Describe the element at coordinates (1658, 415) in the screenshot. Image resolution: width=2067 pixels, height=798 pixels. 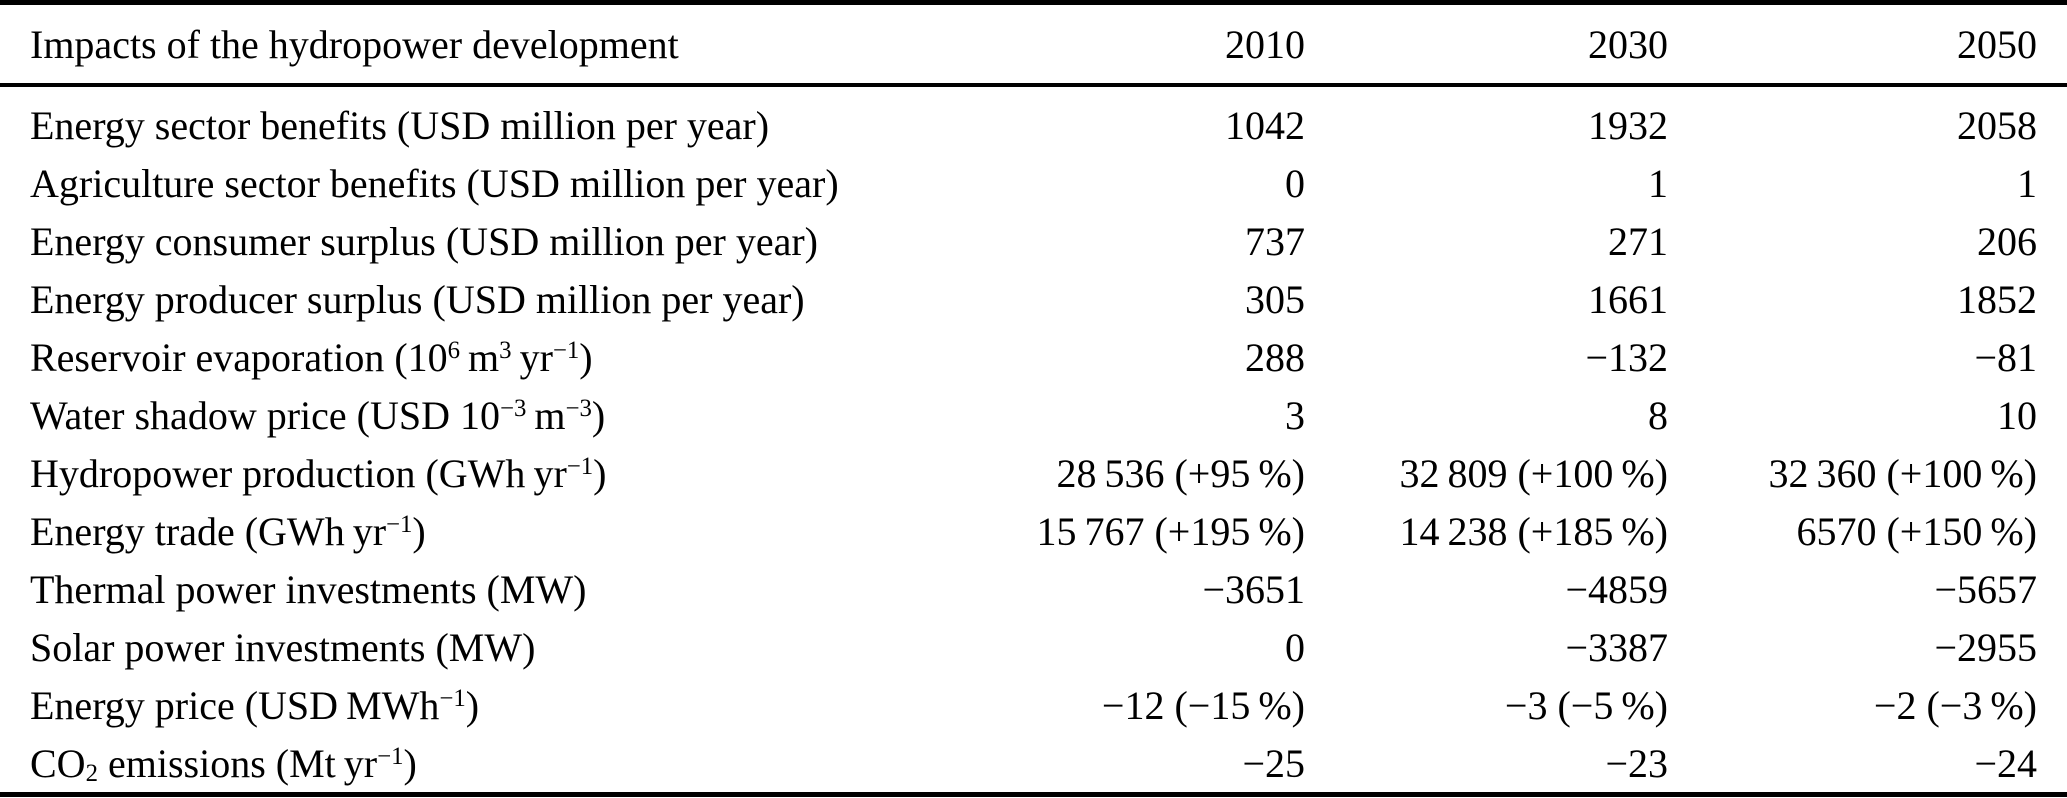
I see `value-2030: 8` at that location.